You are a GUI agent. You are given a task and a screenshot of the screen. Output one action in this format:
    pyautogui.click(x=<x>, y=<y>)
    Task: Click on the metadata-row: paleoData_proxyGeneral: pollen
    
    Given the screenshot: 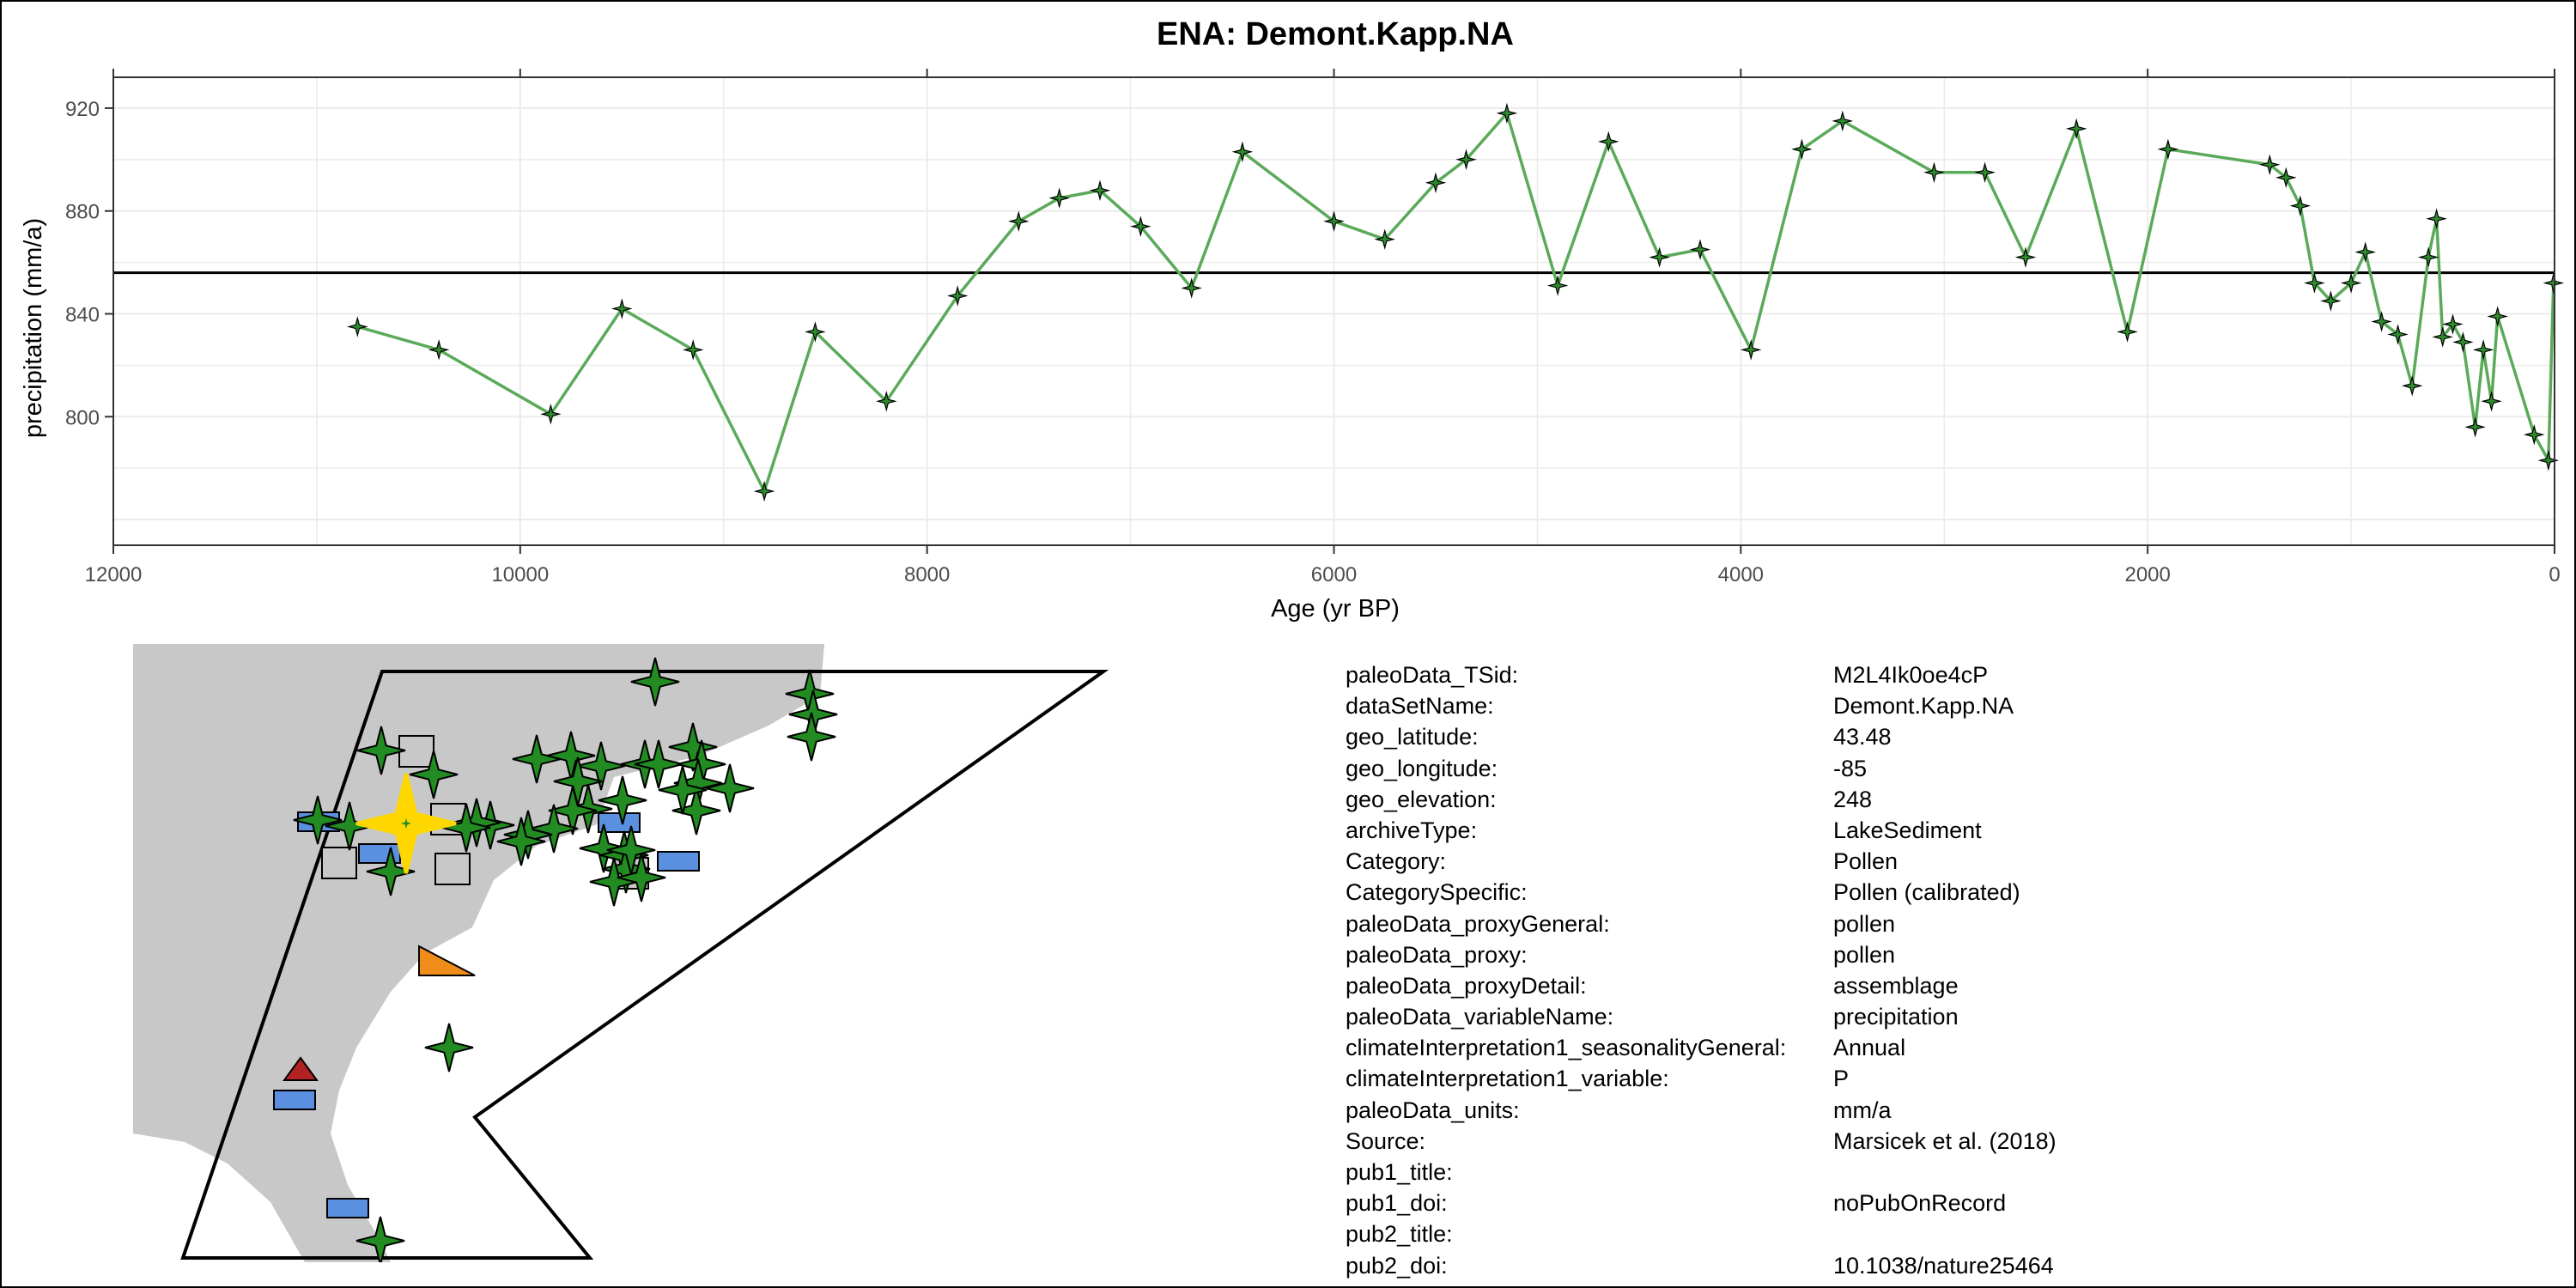 What is the action you would take?
    pyautogui.click(x=1955, y=924)
    